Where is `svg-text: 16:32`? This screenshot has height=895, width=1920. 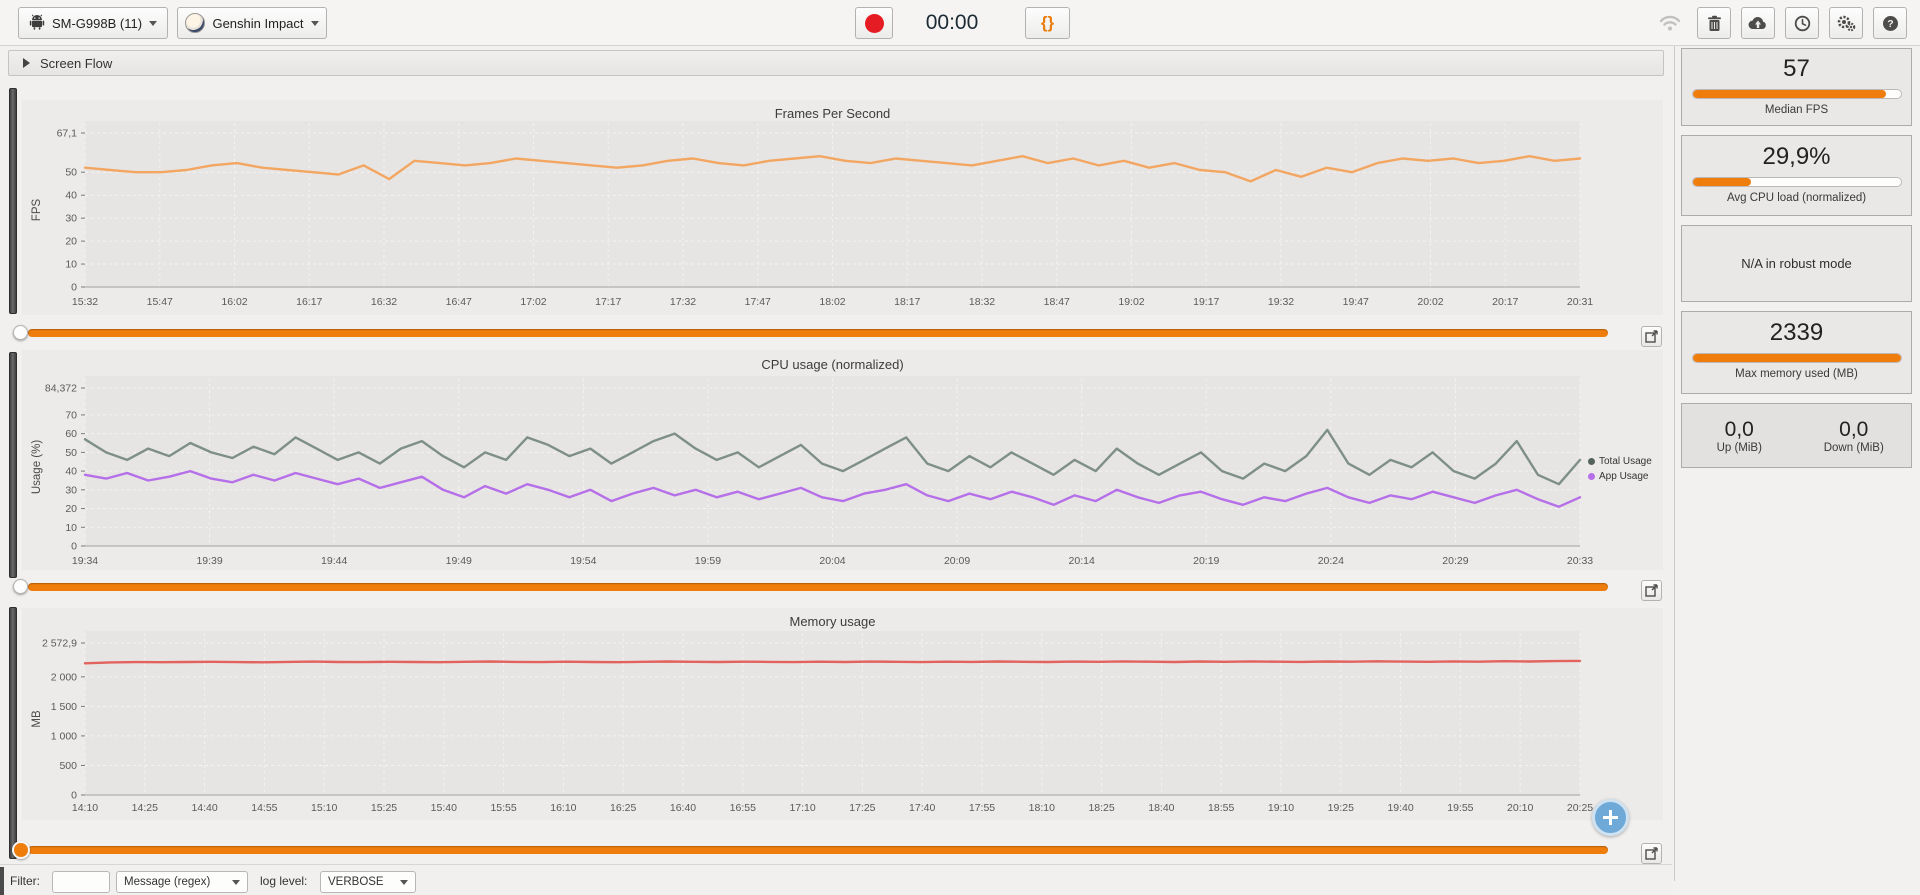
svg-text: 16:32 is located at coordinates (384, 302).